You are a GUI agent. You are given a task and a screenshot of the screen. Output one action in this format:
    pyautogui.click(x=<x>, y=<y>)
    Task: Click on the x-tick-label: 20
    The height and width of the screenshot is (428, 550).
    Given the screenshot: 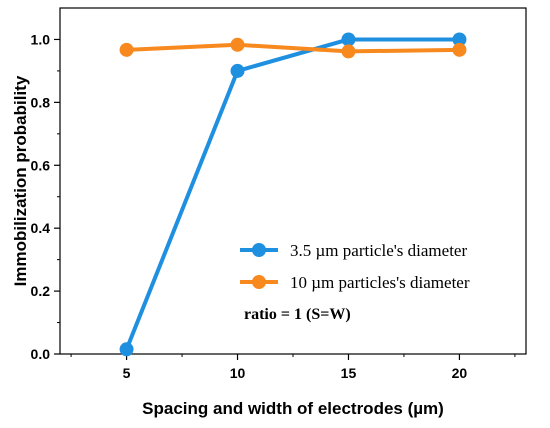 What is the action you would take?
    pyautogui.click(x=460, y=373)
    